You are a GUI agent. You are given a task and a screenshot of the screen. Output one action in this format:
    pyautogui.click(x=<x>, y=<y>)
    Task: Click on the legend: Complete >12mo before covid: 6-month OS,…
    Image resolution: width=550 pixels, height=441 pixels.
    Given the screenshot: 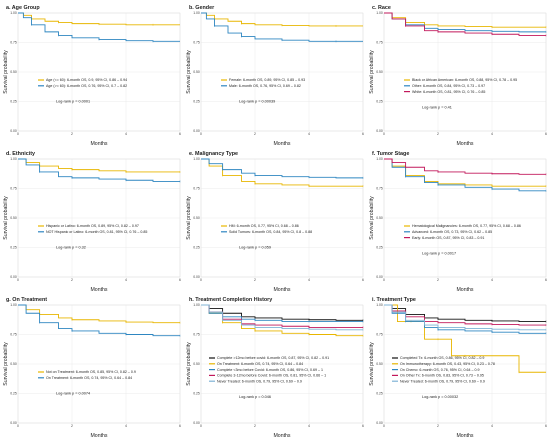 What is the action you would take?
    pyautogui.click(x=269, y=369)
    